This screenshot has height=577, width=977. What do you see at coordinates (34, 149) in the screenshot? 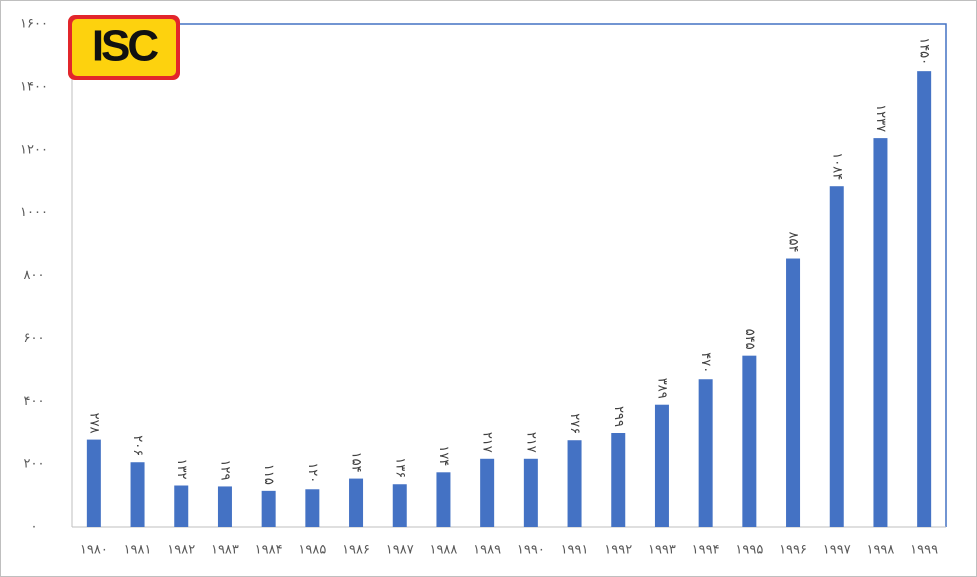
I see `y-tick-label: ۱۲۰۰` at bounding box center [34, 149].